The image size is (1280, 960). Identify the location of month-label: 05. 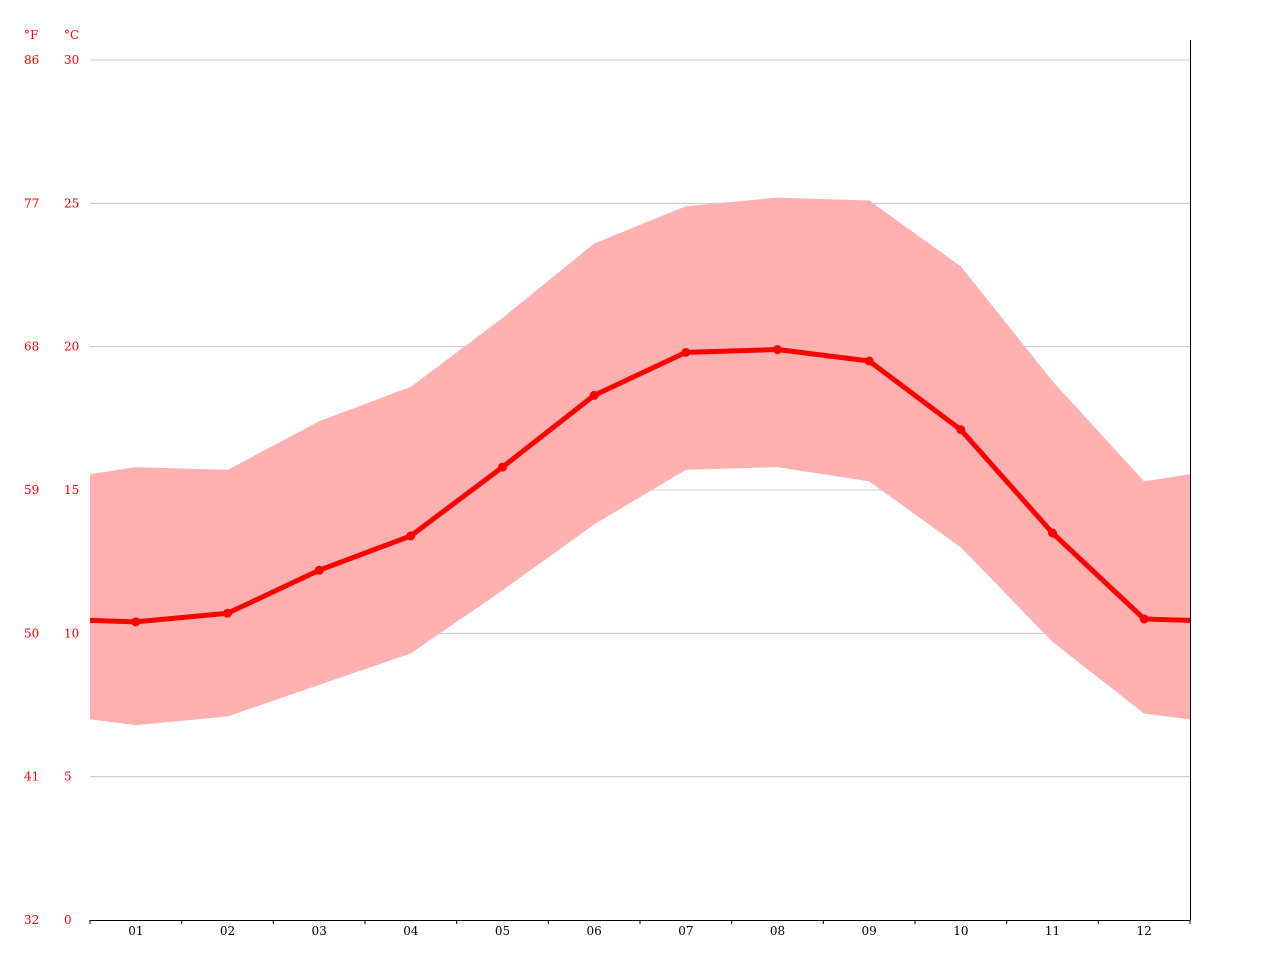
(502, 931).